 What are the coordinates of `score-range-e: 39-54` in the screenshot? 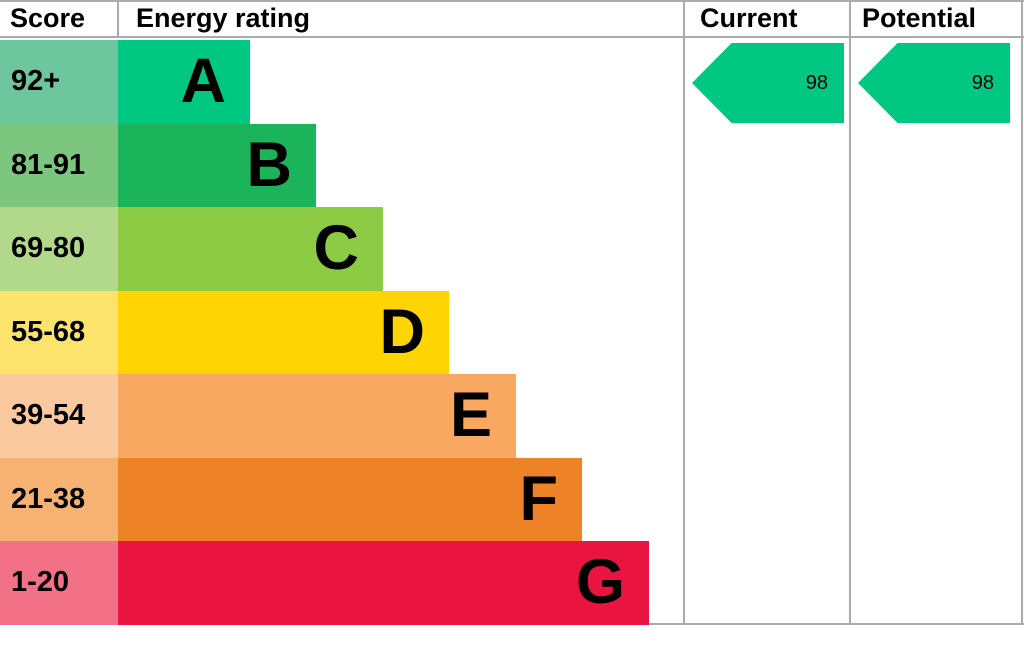 It's located at (59, 416).